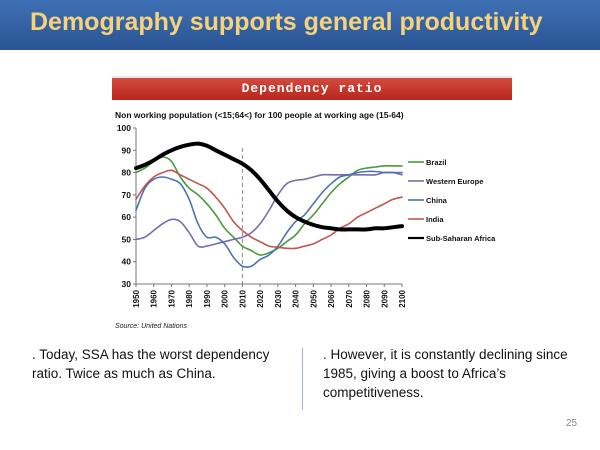  What do you see at coordinates (349, 298) in the screenshot?
I see `x-tick-label: 2070` at bounding box center [349, 298].